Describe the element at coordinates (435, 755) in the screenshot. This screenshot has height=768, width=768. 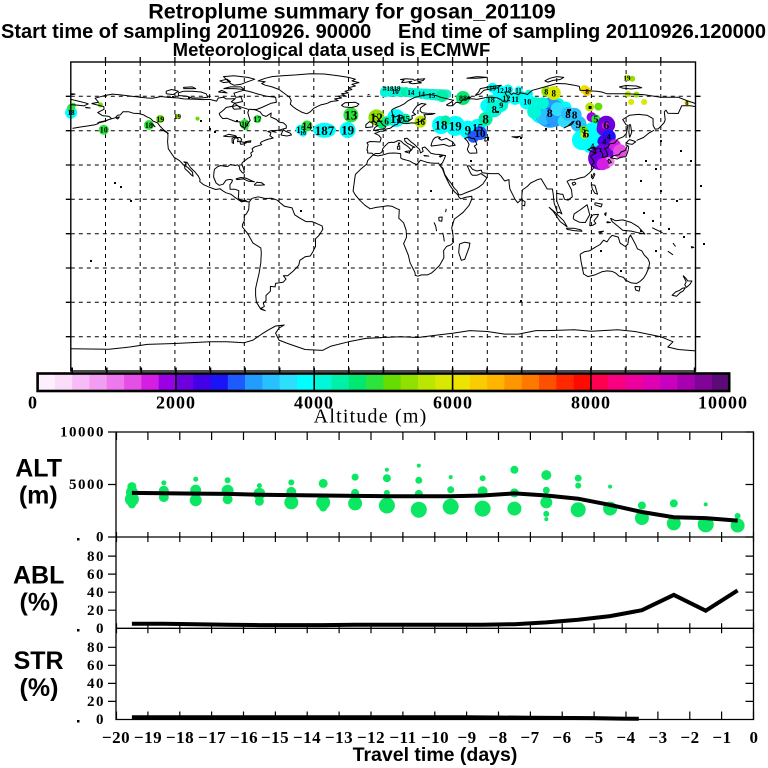
I see `svg-text: Travel time (days)` at that location.